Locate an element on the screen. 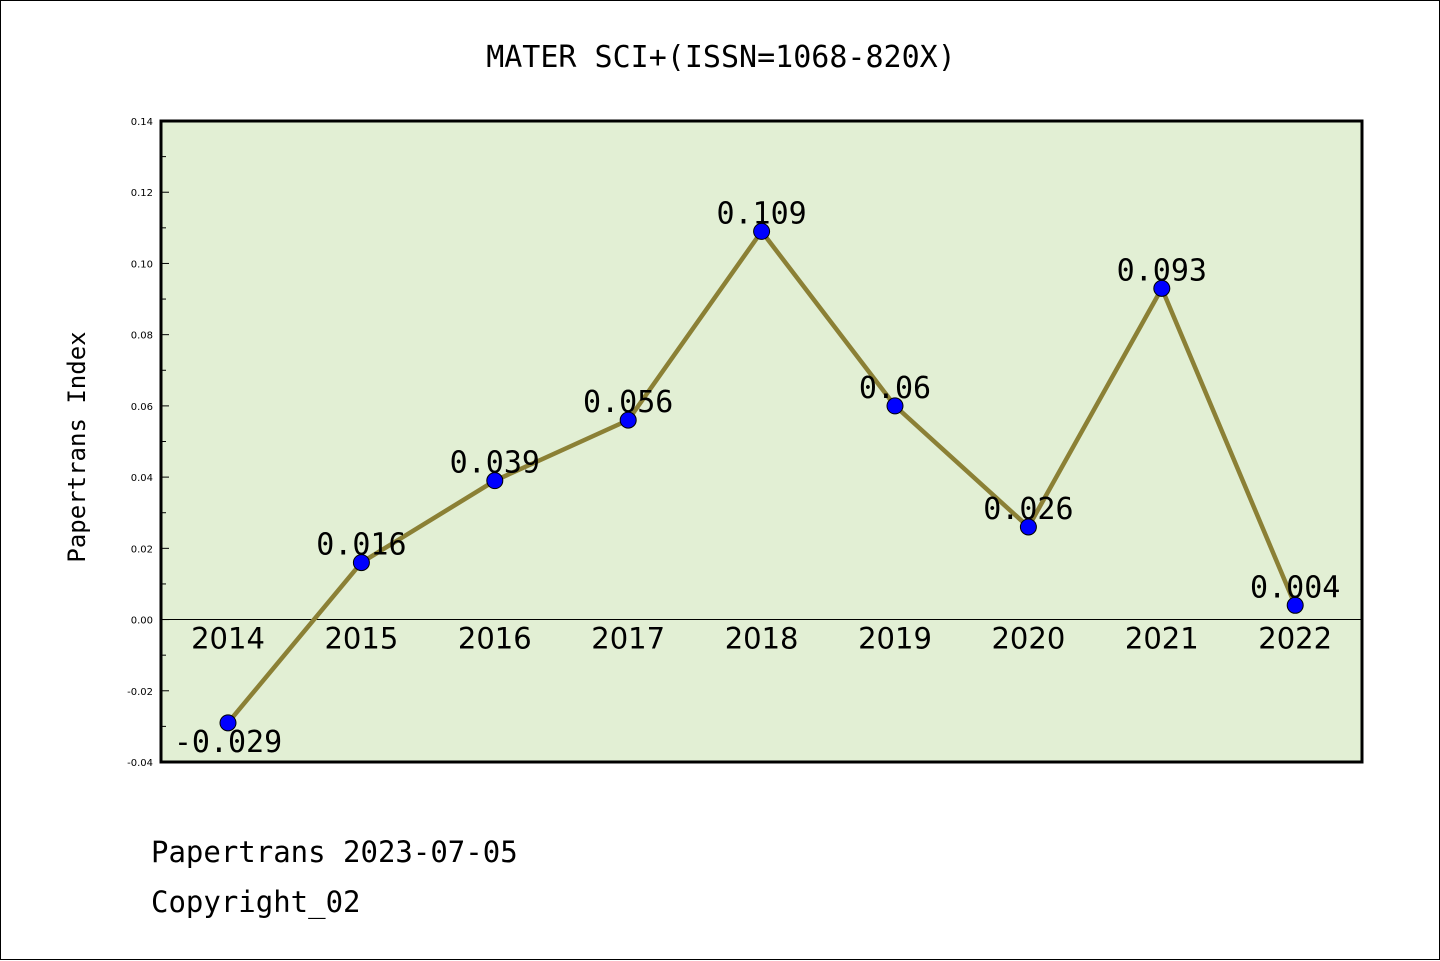 Image resolution: width=1440 pixels, height=961 pixels. x-tick-label: 2022 is located at coordinates (1295, 639).